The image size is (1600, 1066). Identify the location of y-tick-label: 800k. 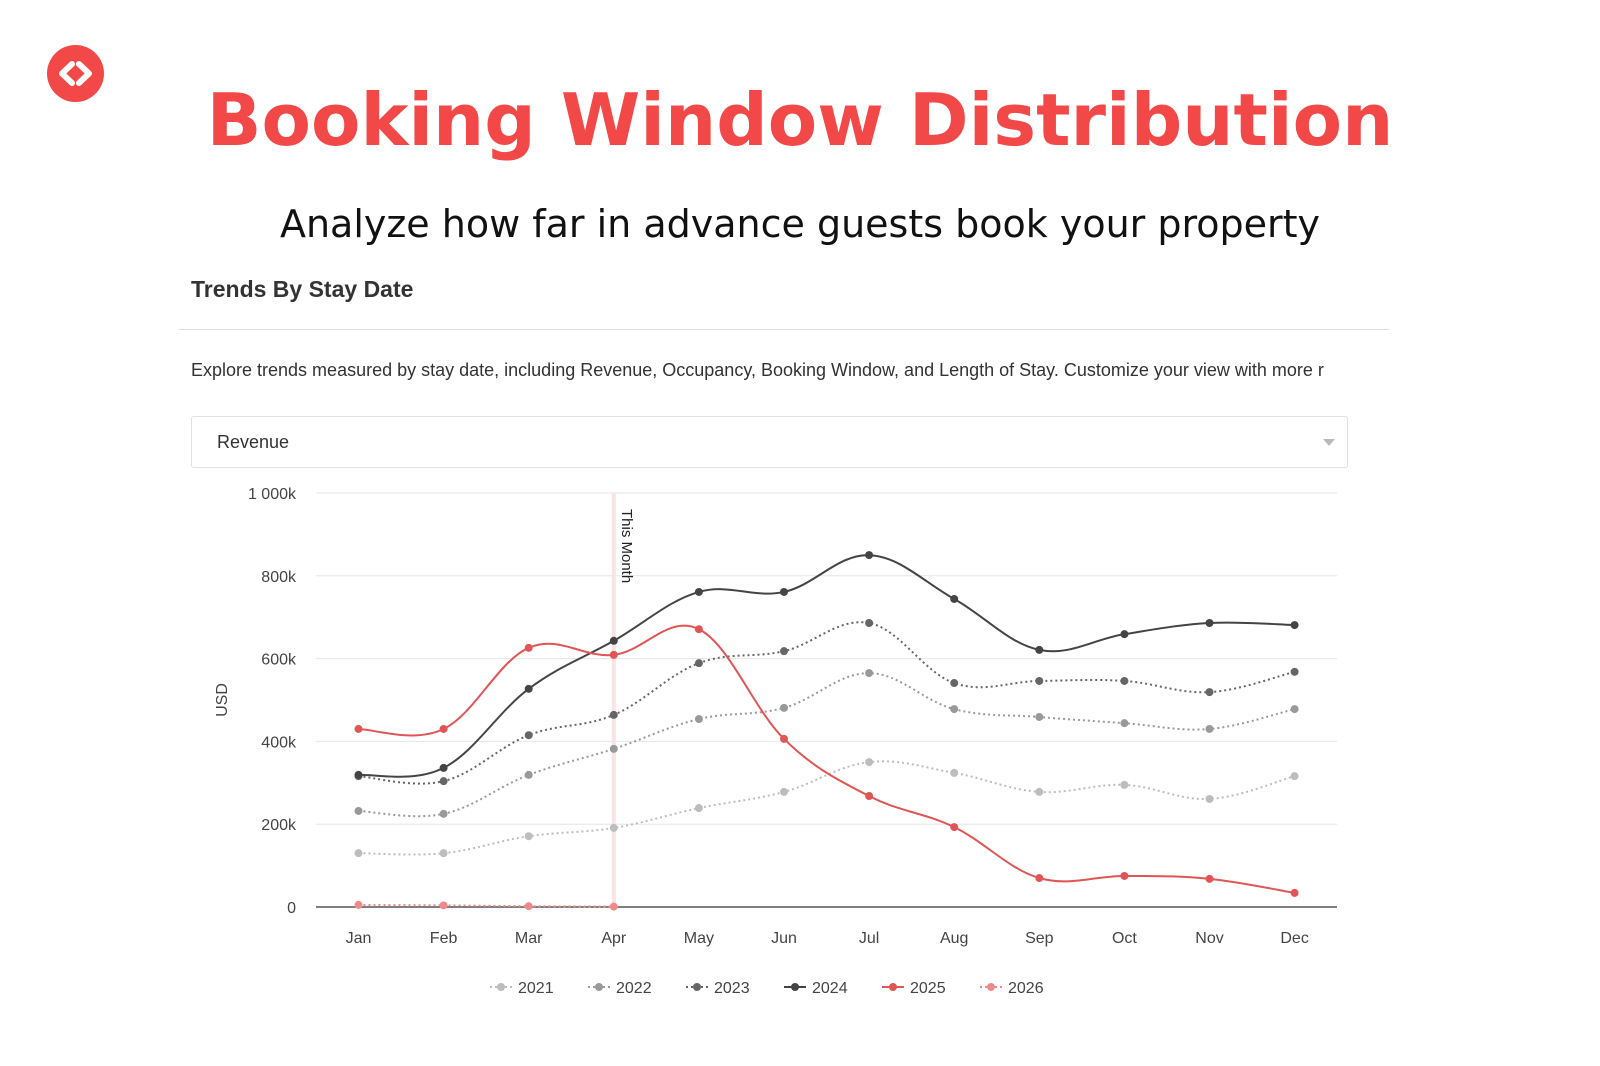
(279, 577).